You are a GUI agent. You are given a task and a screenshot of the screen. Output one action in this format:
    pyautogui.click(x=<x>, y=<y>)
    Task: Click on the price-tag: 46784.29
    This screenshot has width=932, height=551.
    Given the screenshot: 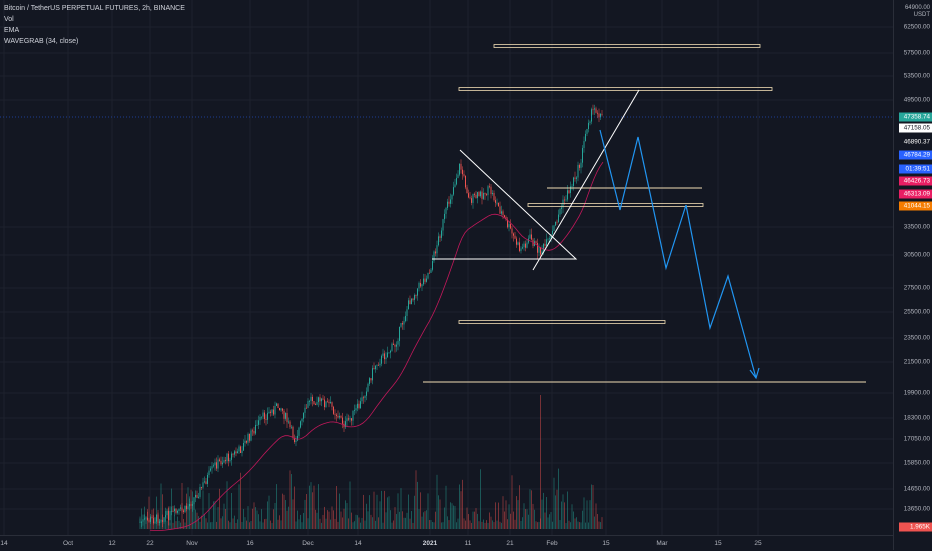 What is the action you would take?
    pyautogui.click(x=915, y=155)
    